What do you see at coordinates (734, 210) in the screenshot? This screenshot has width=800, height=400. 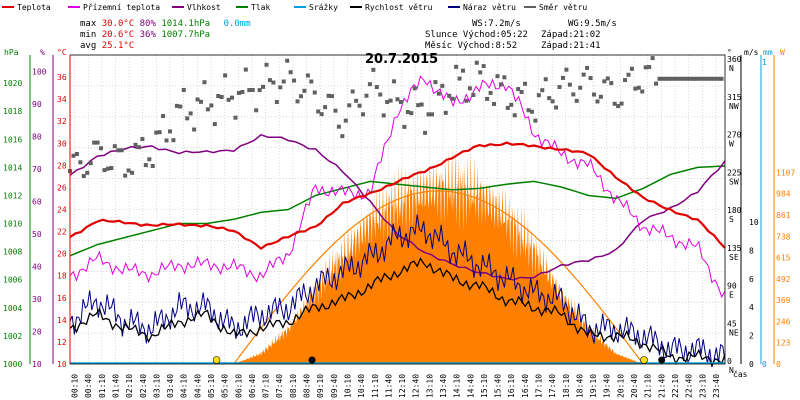 I see `tick-dir-4: 180` at bounding box center [734, 210].